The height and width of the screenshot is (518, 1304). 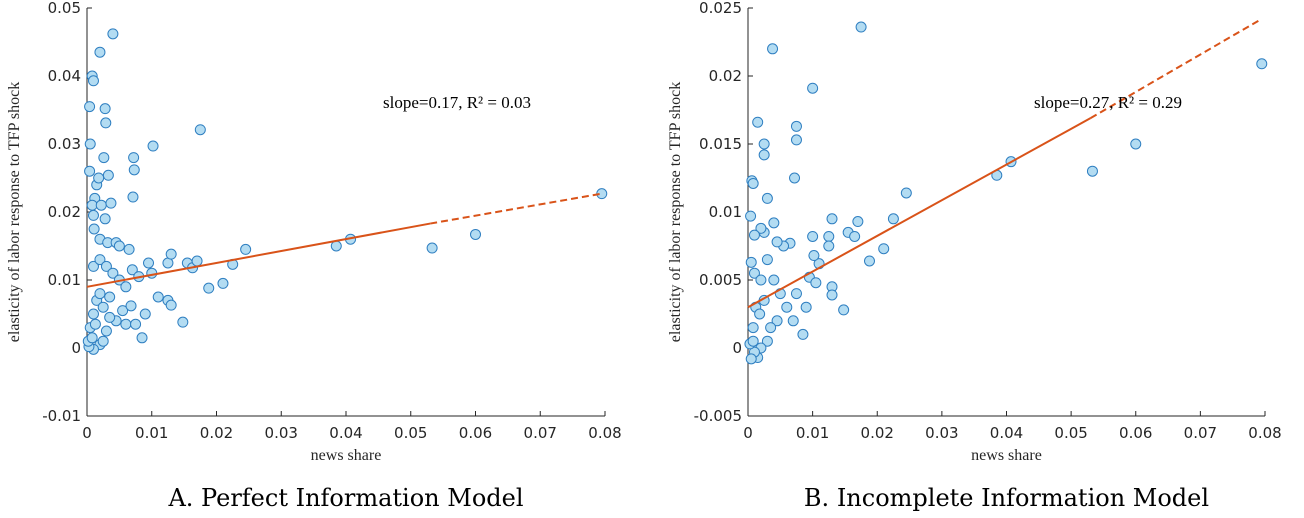 I want to click on y-tick-label: 0.025, so click(x=720, y=8).